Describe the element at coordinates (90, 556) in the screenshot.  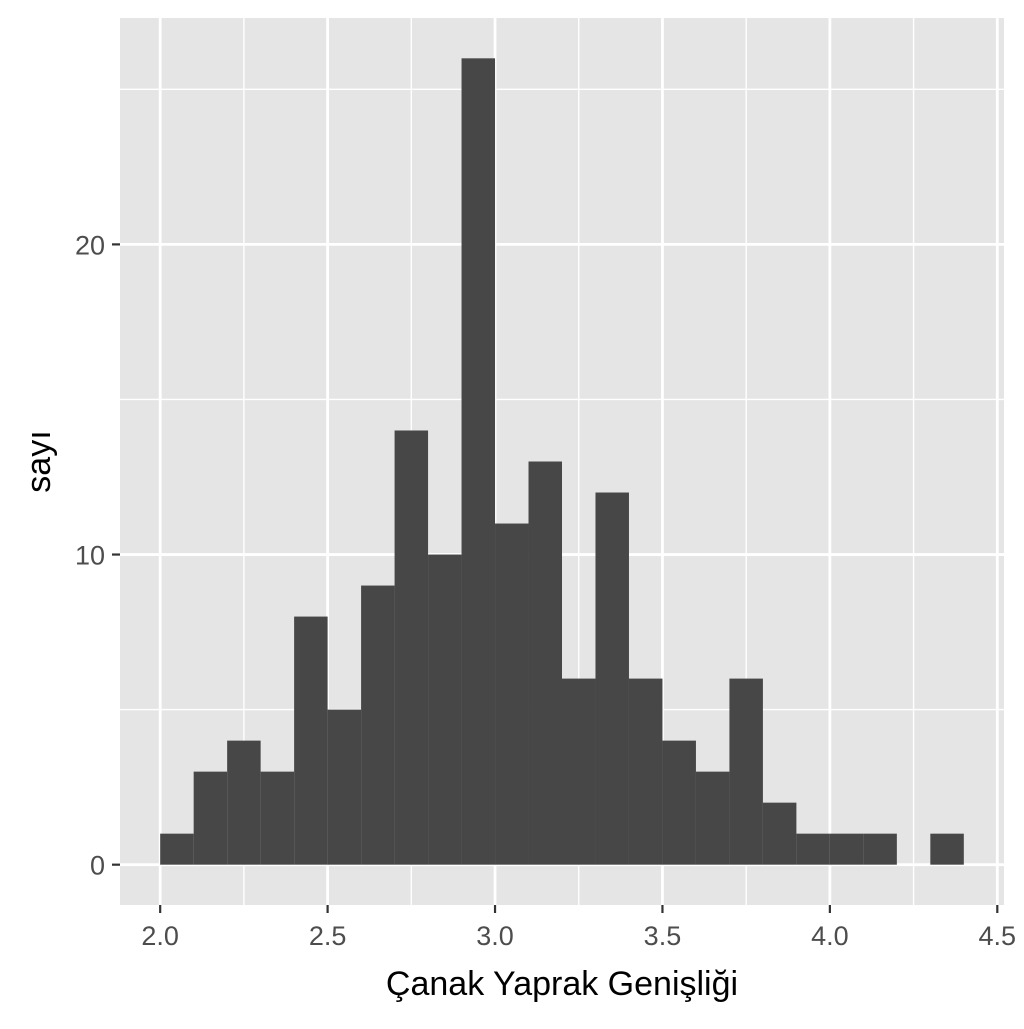
I see `y-tick-label: 10` at that location.